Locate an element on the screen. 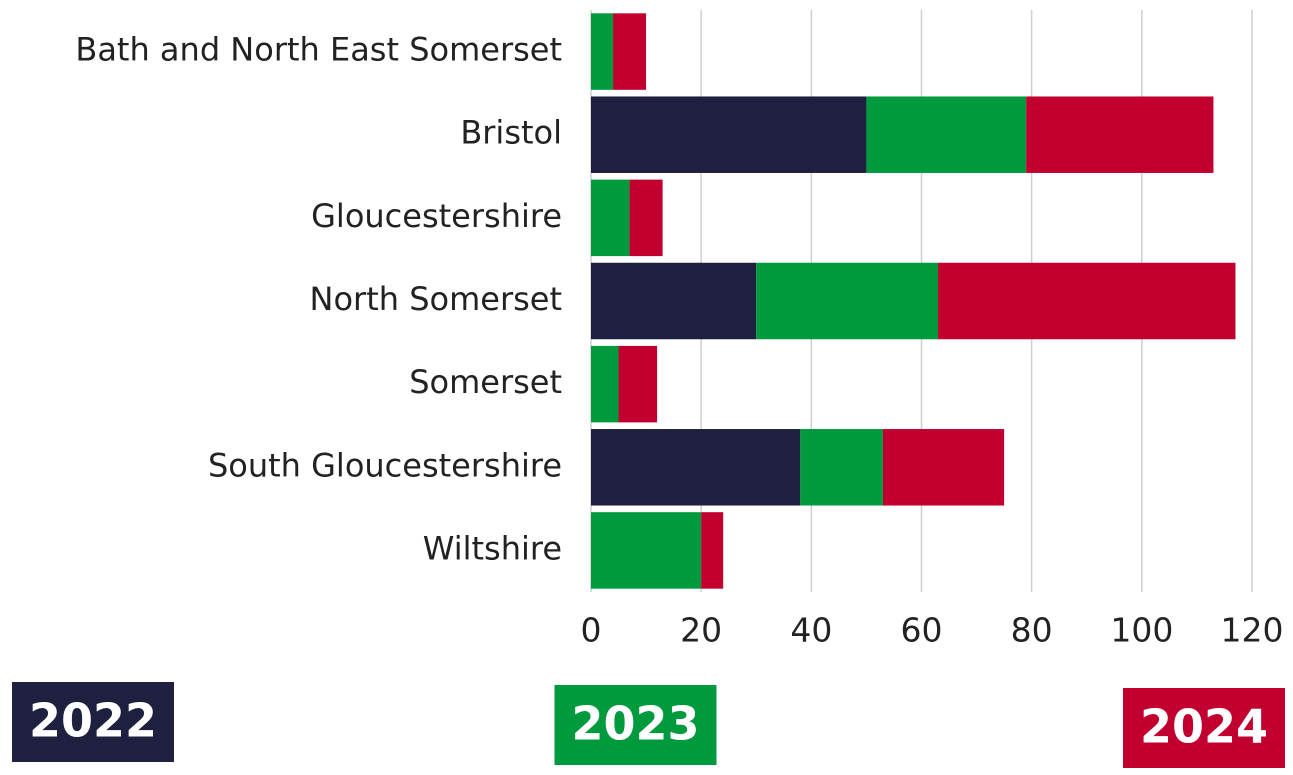  x-tick-label: 120 is located at coordinates (1252, 630).